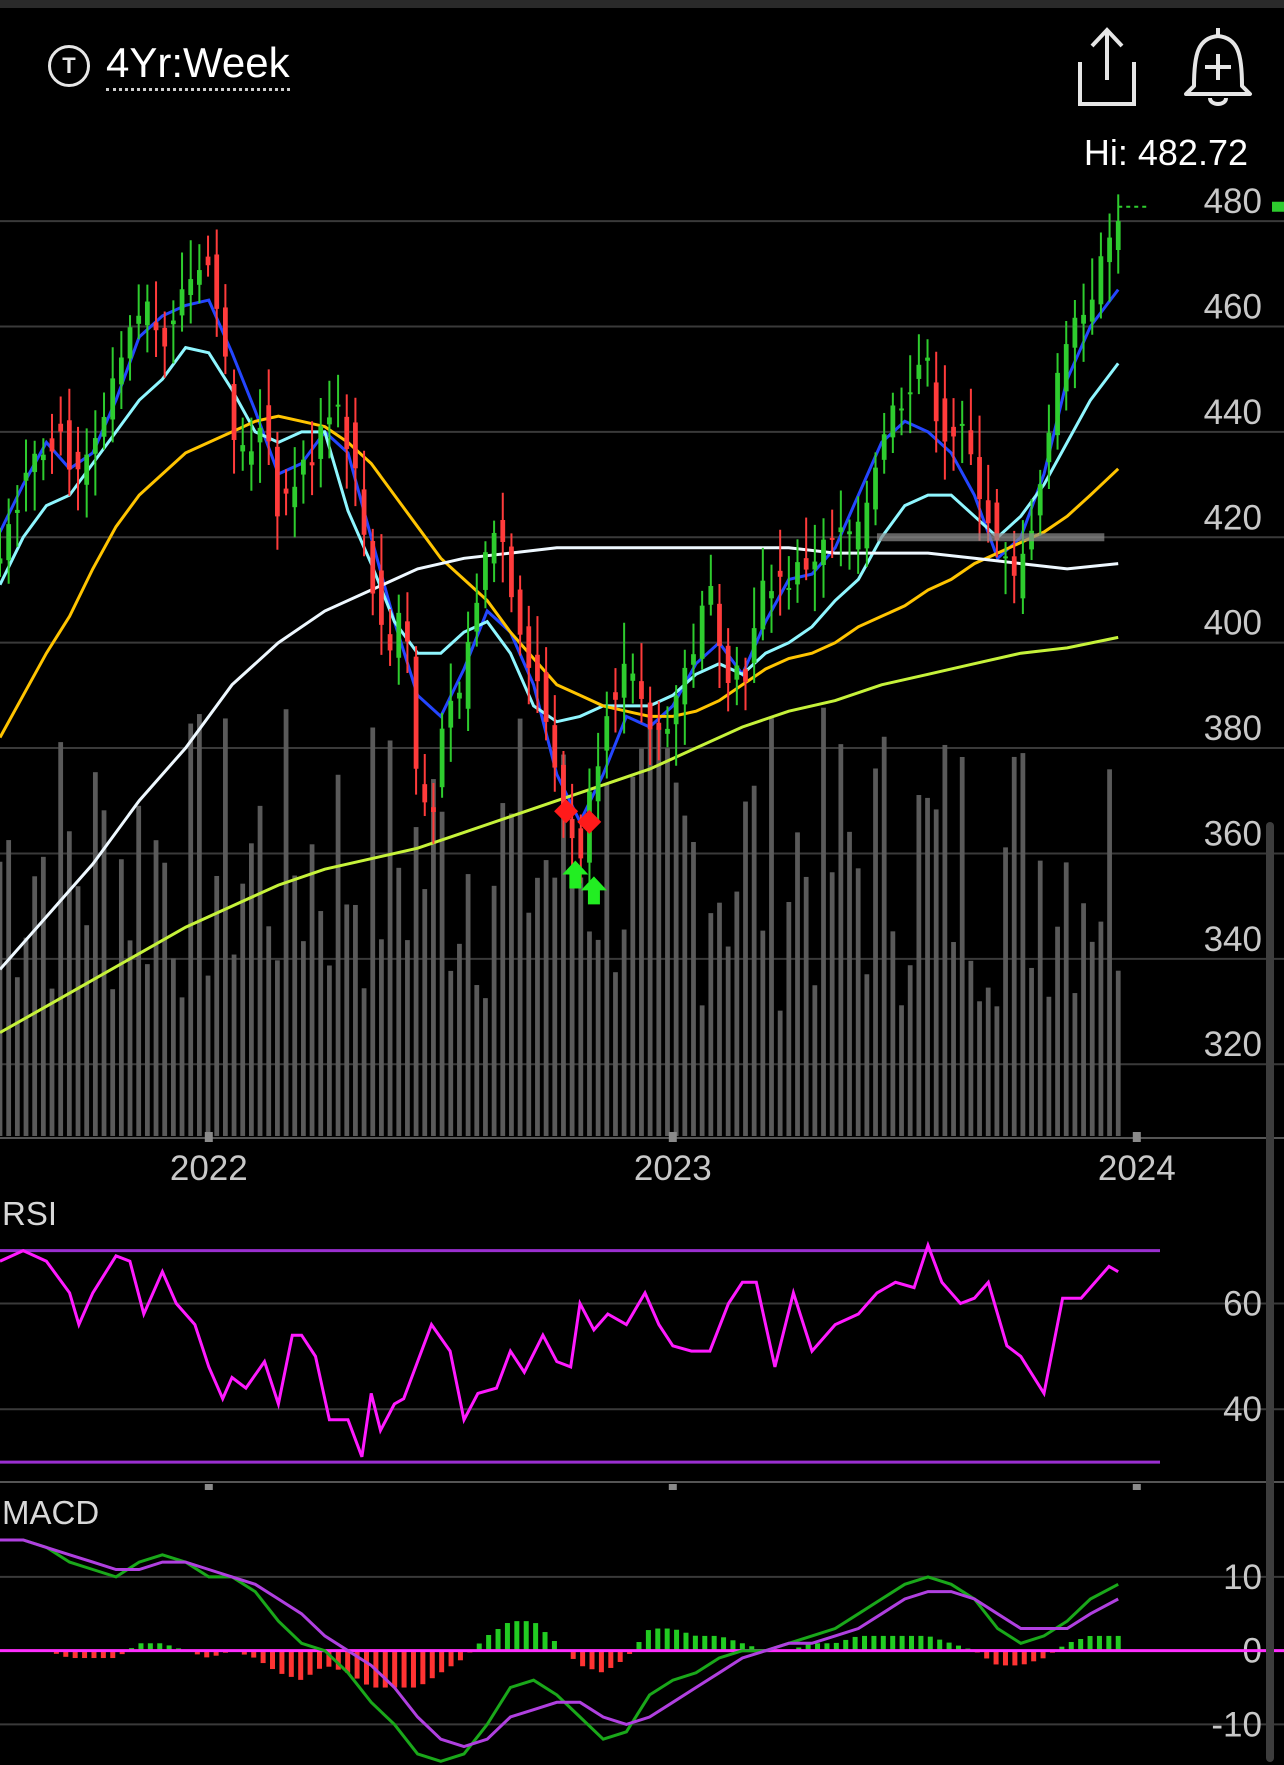  Describe the element at coordinates (29, 1213) in the screenshot. I see `rsi-title: RSI` at that location.